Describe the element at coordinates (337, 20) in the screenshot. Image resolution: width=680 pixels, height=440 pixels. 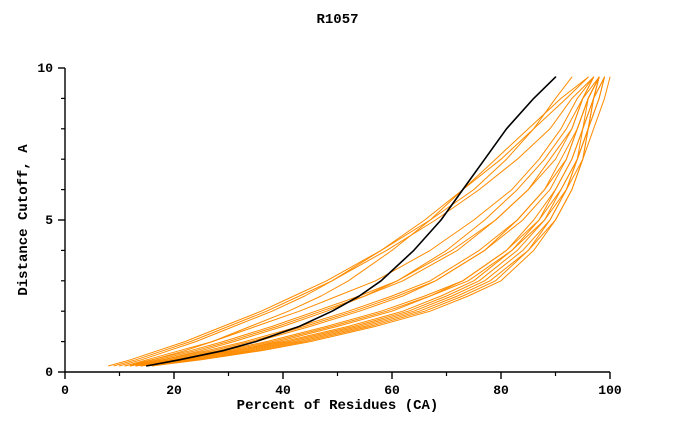
I see `chart-title: R1057` at that location.